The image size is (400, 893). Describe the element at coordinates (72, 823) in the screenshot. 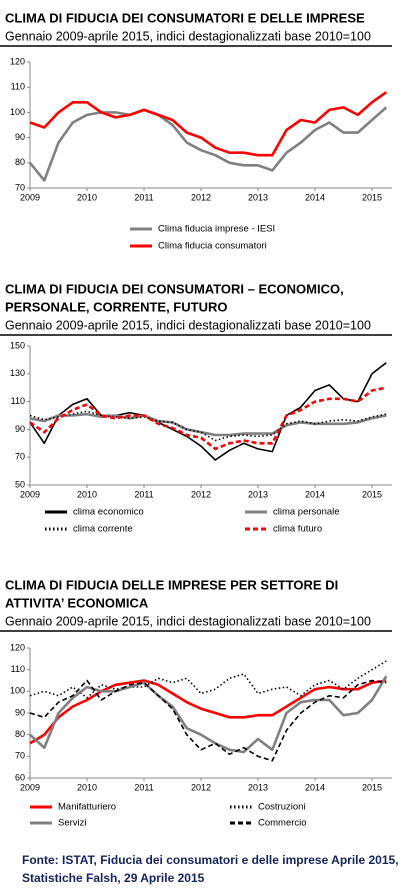

I see `legend-label: Servizi` at that location.